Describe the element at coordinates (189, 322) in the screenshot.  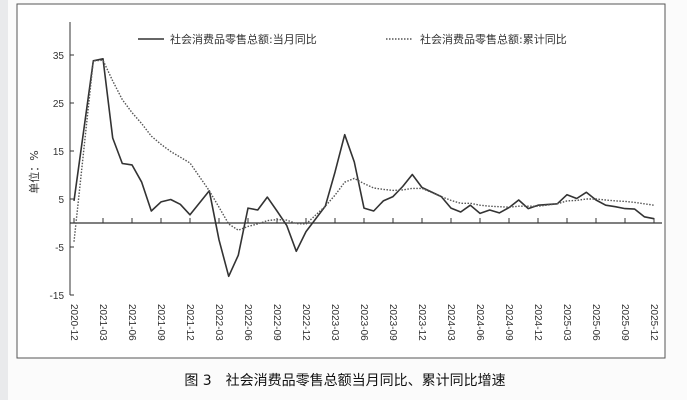
I see `x-tick-label: 2021-12` at that location.